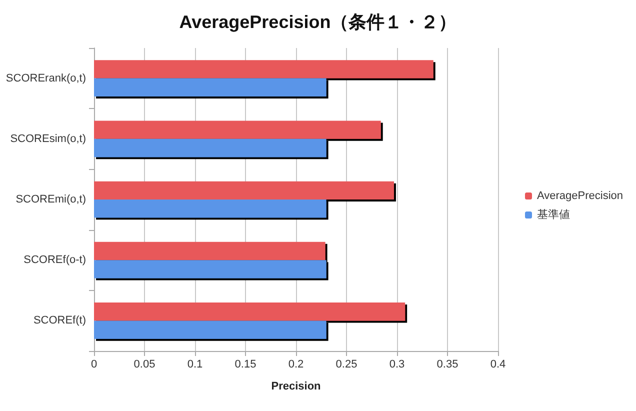 The height and width of the screenshot is (411, 636). What do you see at coordinates (347, 364) in the screenshot?
I see `x-tick-label: 0.25` at bounding box center [347, 364].